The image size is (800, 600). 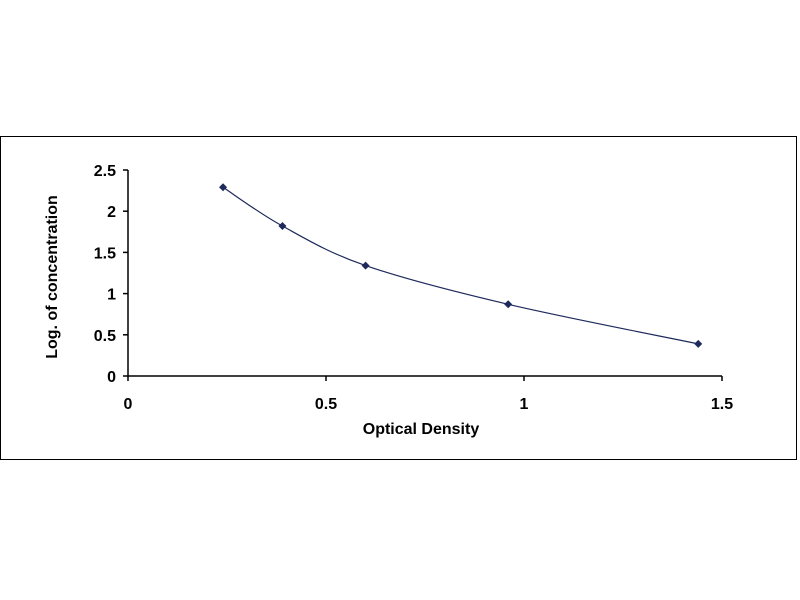 What do you see at coordinates (111, 377) in the screenshot?
I see `y-tick-label: 0` at bounding box center [111, 377].